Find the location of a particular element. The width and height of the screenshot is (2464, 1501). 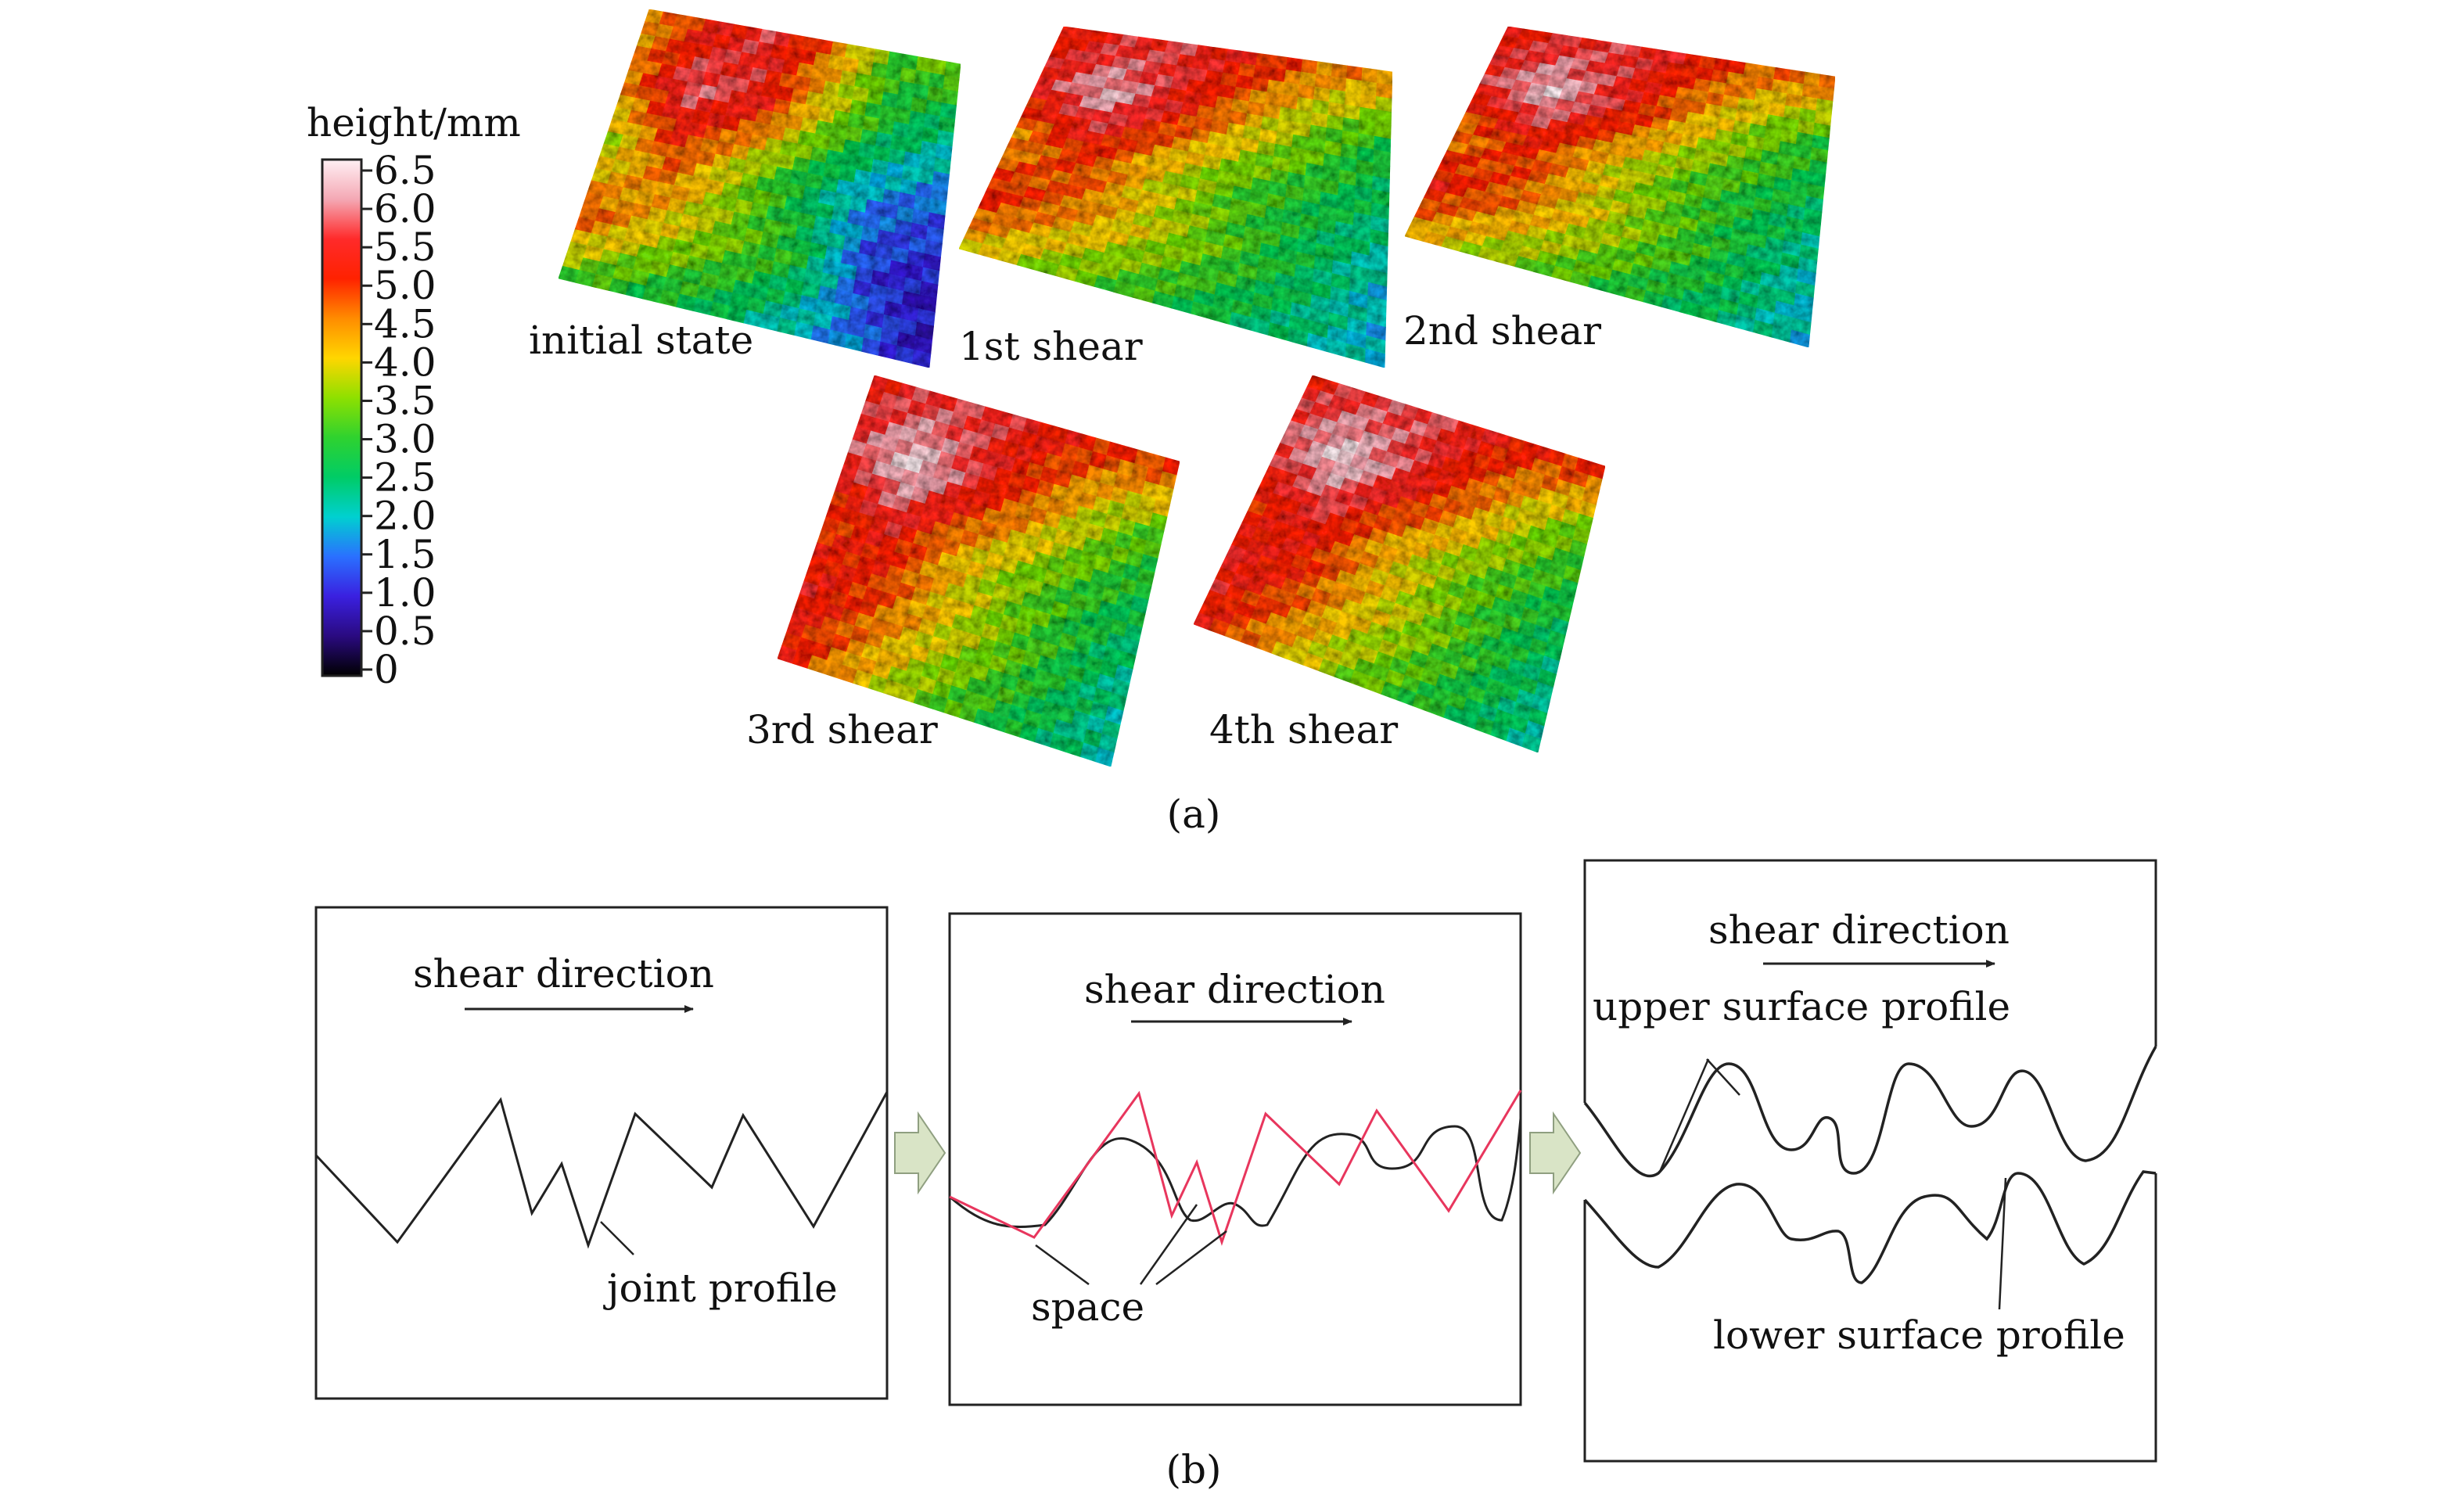

lower-surface-profile-line is located at coordinates (1870, 1227).